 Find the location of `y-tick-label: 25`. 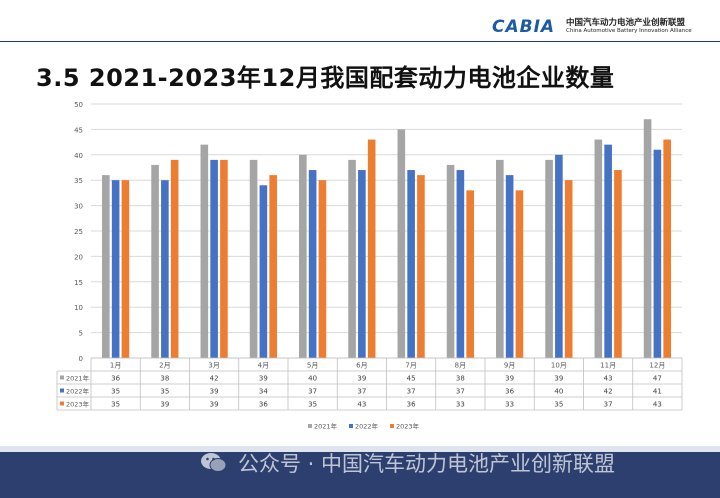

y-tick-label: 25 is located at coordinates (78, 232).